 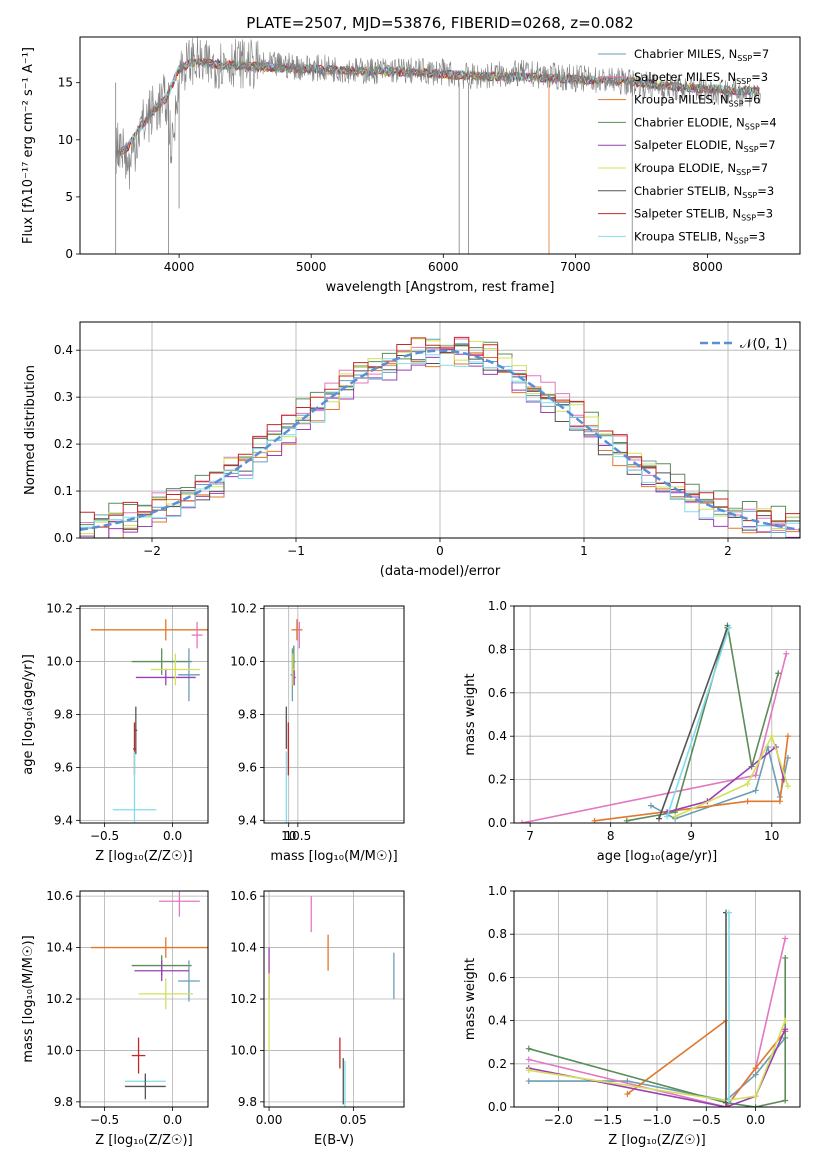 I want to click on x-tick-label: 6000, so click(x=443, y=267).